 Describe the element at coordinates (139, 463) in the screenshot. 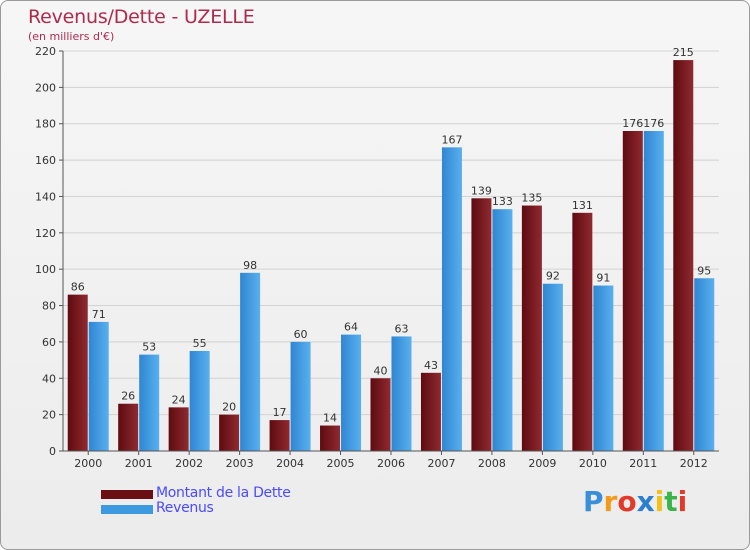

I see `x-tick-label: 2001` at that location.